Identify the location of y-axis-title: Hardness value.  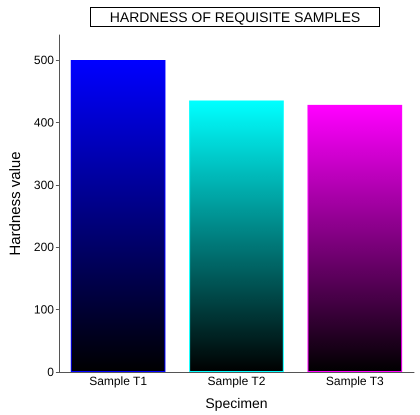
(15, 203).